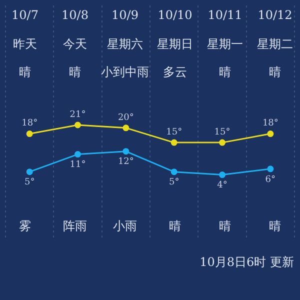 The width and height of the screenshot is (300, 300). I want to click on data-label: 21°, so click(78, 115).